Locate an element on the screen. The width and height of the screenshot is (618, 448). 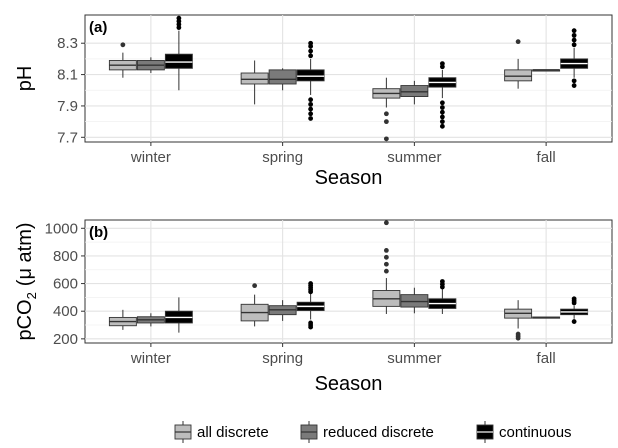
legend-label: all discrete is located at coordinates (233, 432).